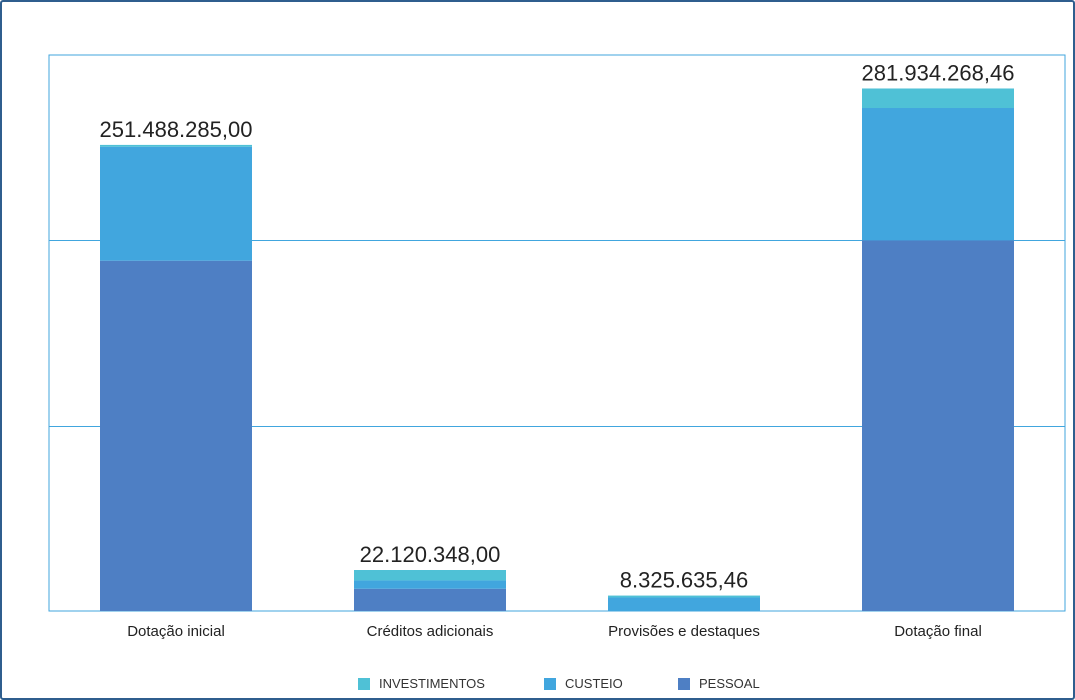 The image size is (1075, 700). I want to click on legend-swatch-investimentos, so click(364, 683).